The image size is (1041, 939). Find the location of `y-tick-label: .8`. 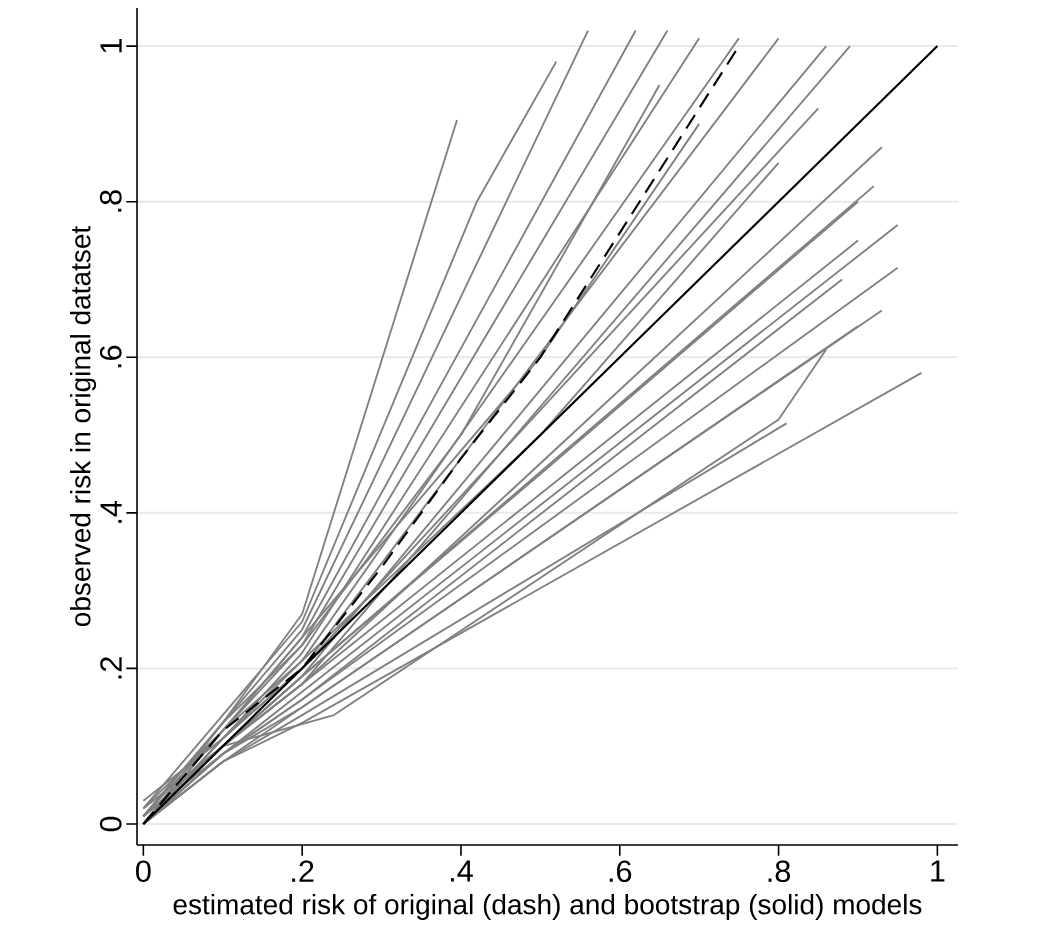

y-tick-label: .8 is located at coordinates (110, 201).